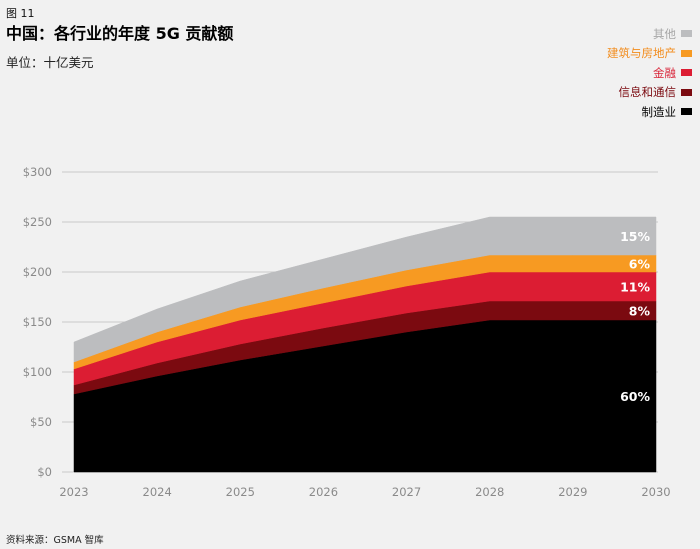 The image size is (700, 549). Describe the element at coordinates (635, 396) in the screenshot. I see `share-label: 60%` at that location.